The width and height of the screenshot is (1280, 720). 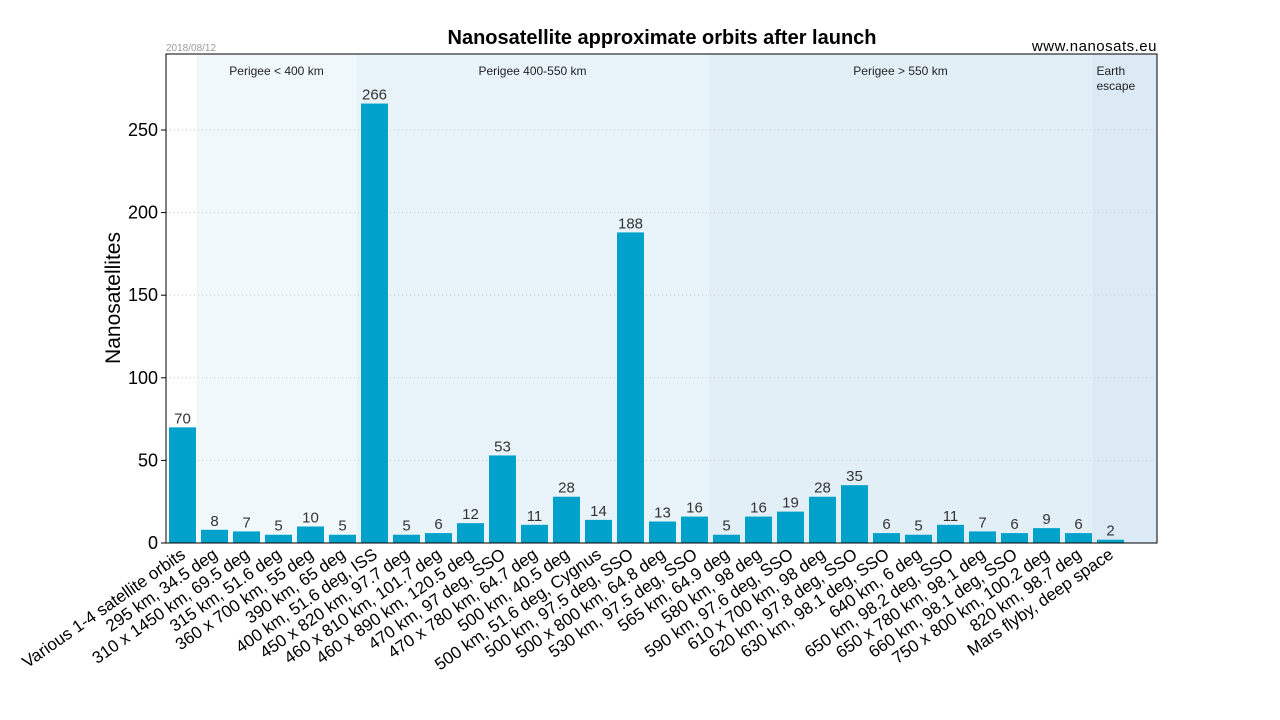 I want to click on bar-value-label: 266, so click(x=374, y=95).